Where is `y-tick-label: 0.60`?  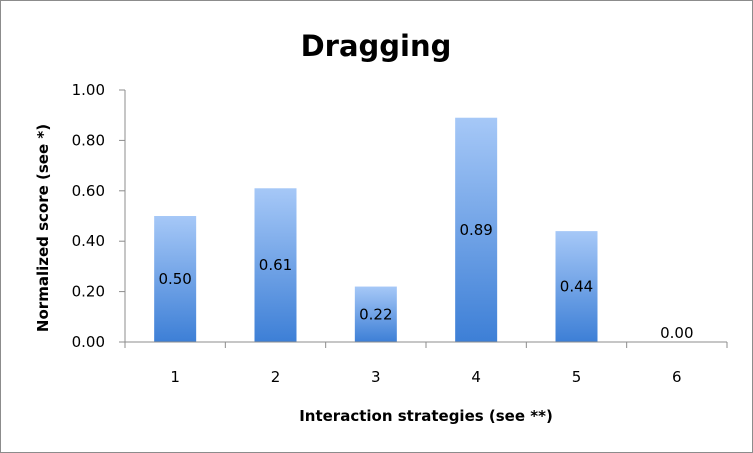
y-tick-label: 0.60 is located at coordinates (88, 191).